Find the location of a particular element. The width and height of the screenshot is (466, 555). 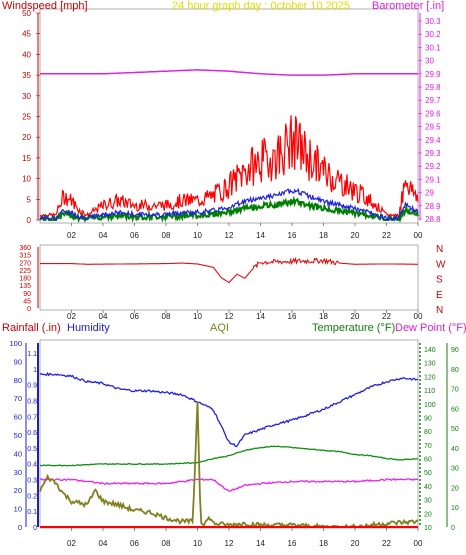

wind-y-tick-label: 10 is located at coordinates (26, 179).